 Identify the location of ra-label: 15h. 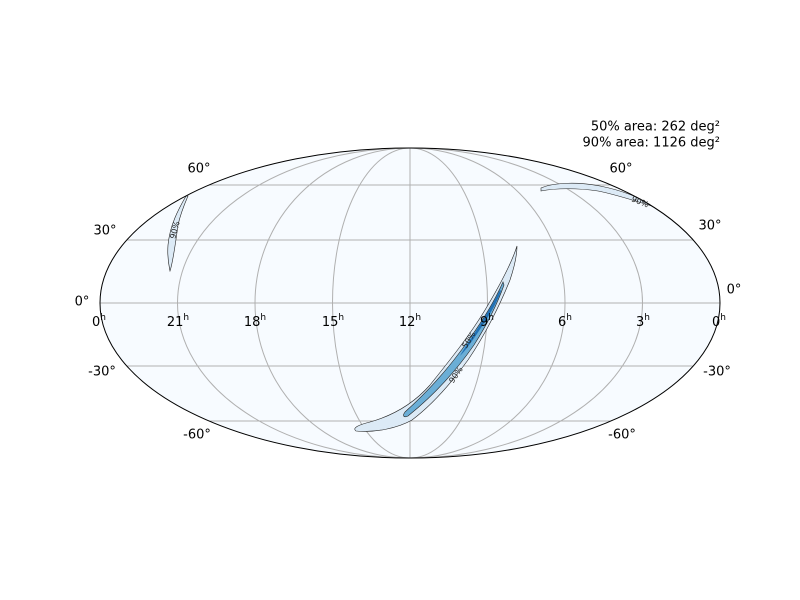
(333, 321).